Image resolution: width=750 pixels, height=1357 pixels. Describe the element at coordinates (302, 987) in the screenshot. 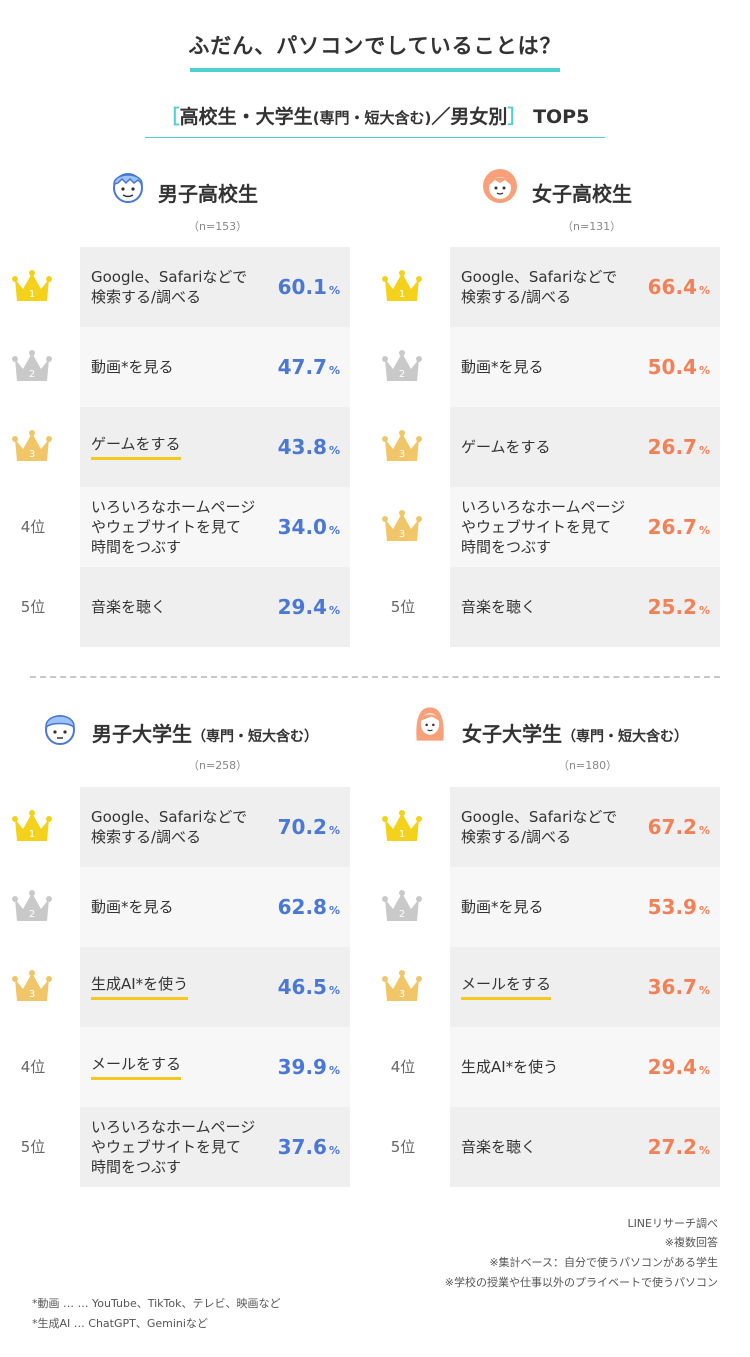

I see `percentage-number: 46.5` at that location.